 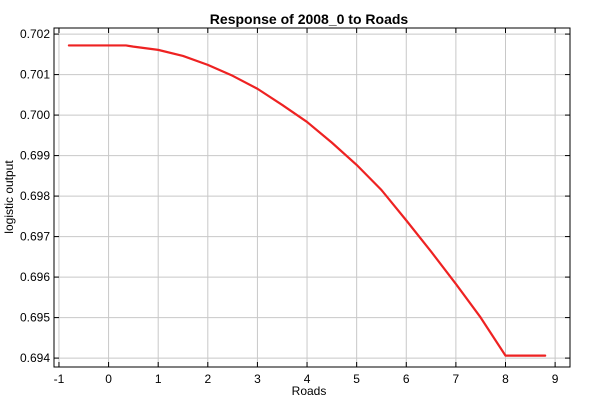 I want to click on x-tick-label: 4, so click(x=307, y=379).